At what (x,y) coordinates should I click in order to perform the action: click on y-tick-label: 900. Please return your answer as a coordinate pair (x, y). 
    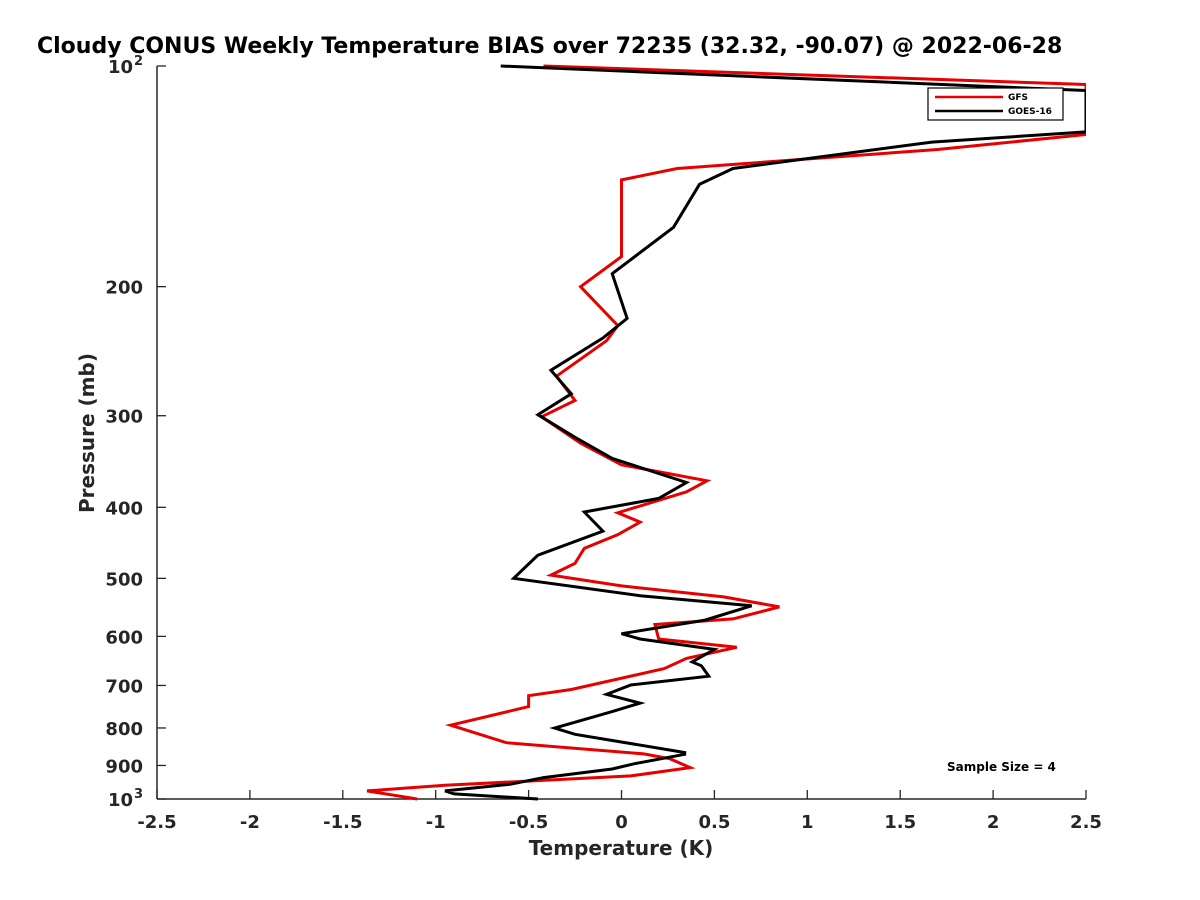
    Looking at the image, I should click on (124, 766).